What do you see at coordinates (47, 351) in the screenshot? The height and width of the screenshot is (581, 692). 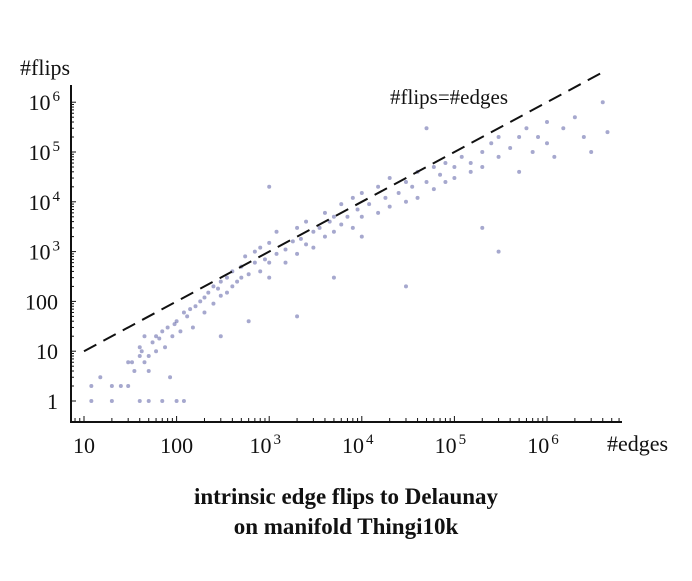 I see `y-tick-label: 10` at bounding box center [47, 351].